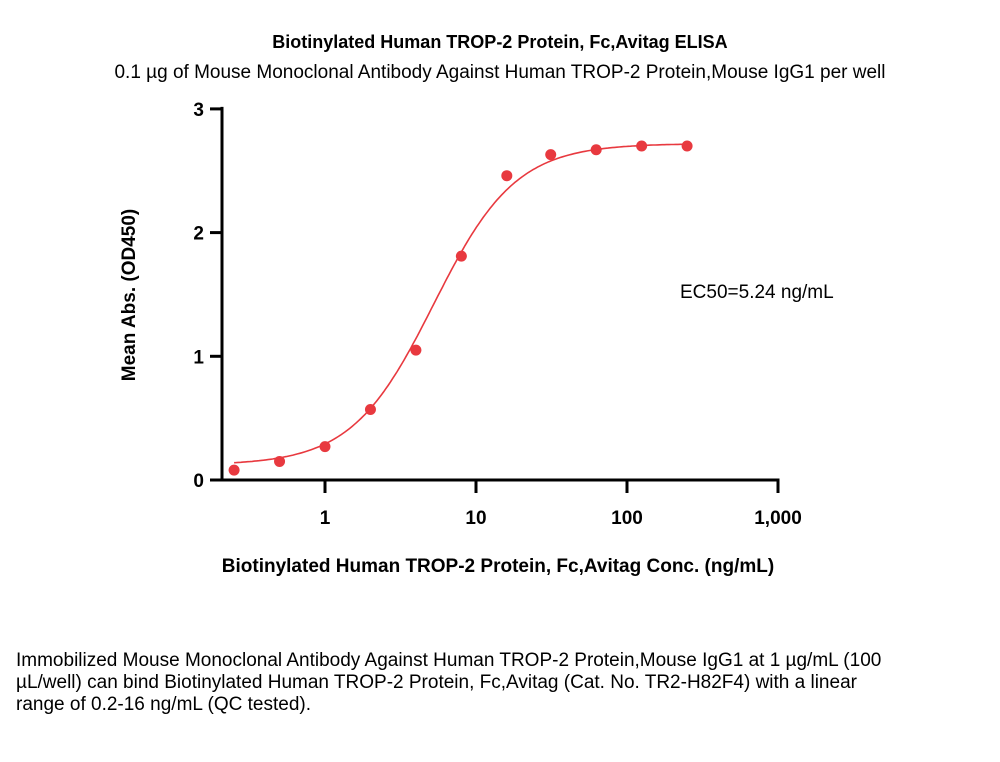 The image size is (1000, 762). What do you see at coordinates (198, 110) in the screenshot?
I see `y-tick-label: 3` at bounding box center [198, 110].